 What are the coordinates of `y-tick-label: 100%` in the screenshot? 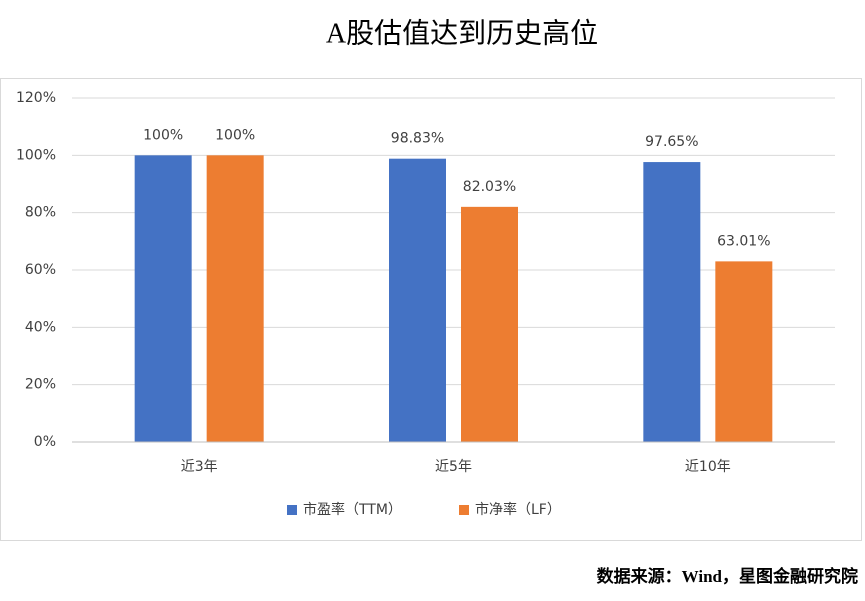 It's located at (36, 155).